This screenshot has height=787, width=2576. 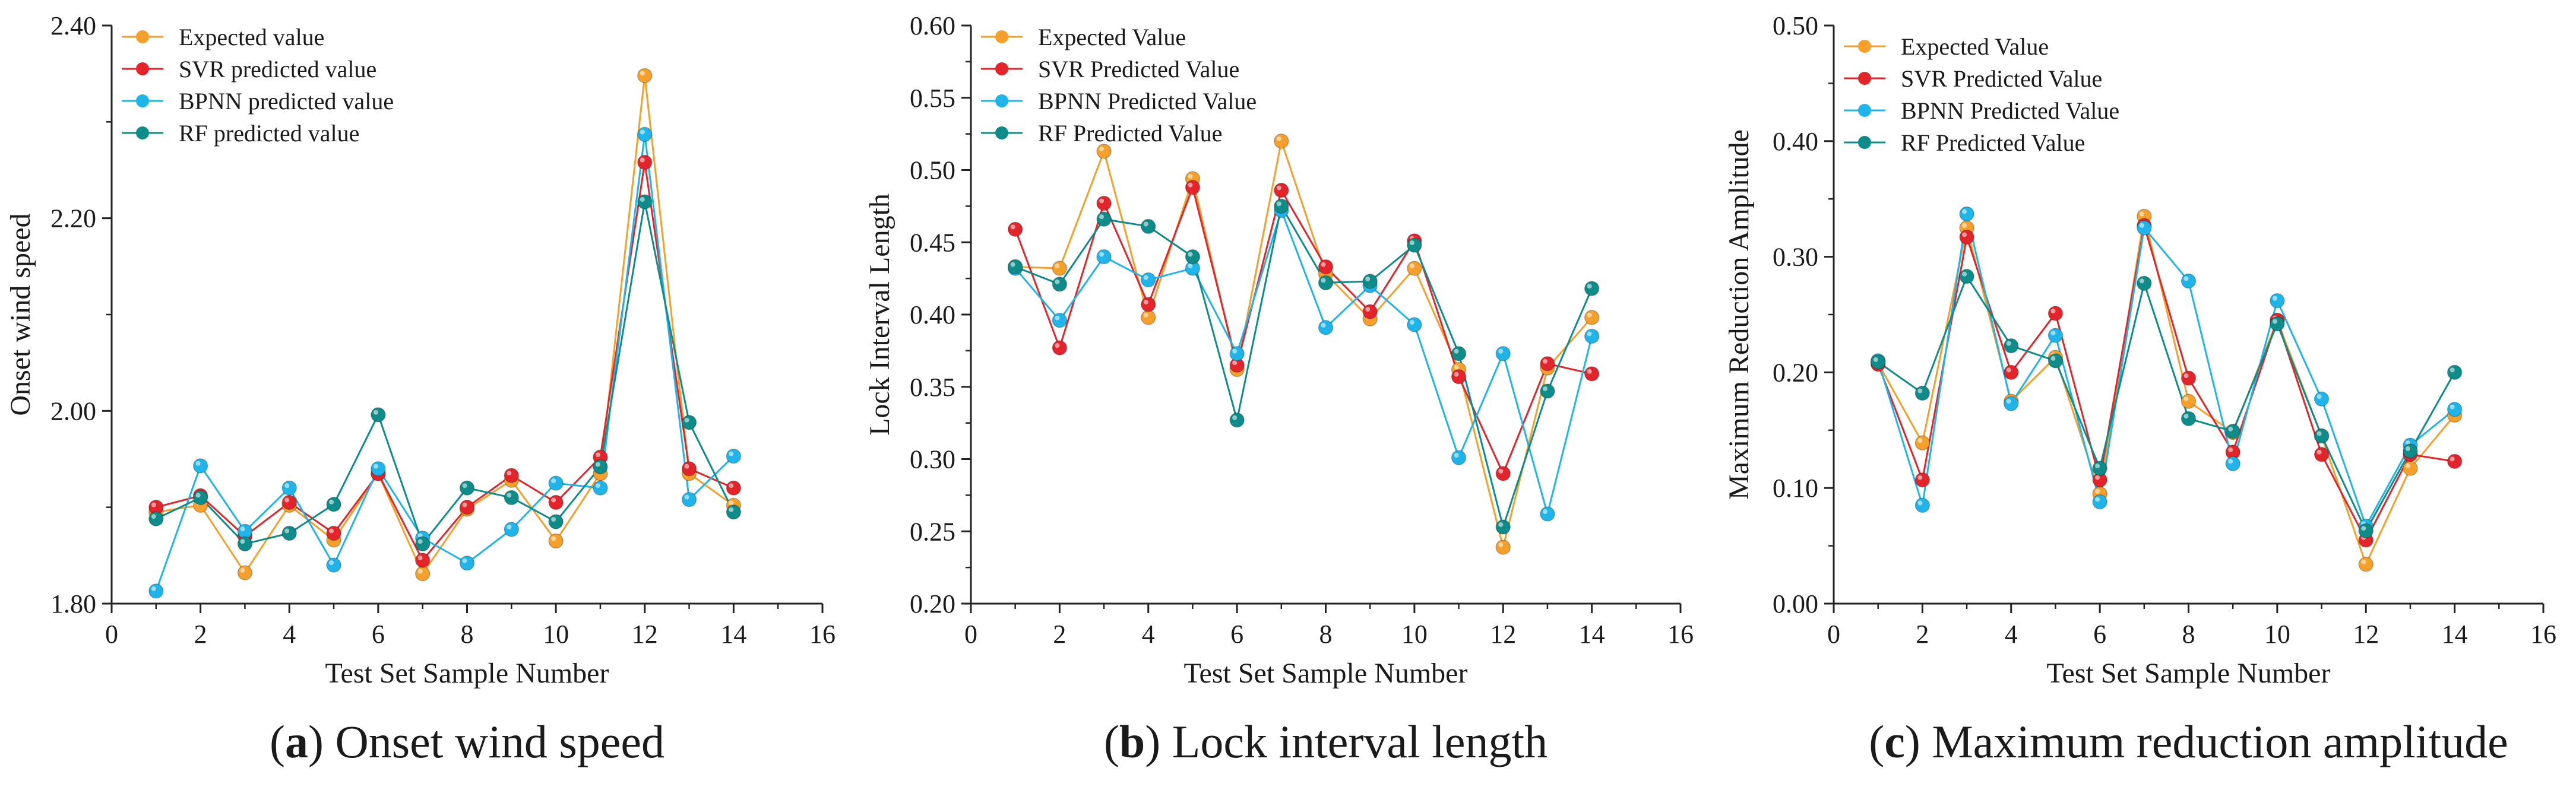 I want to click on legend-label: RF Predicted Value, so click(x=1130, y=133).